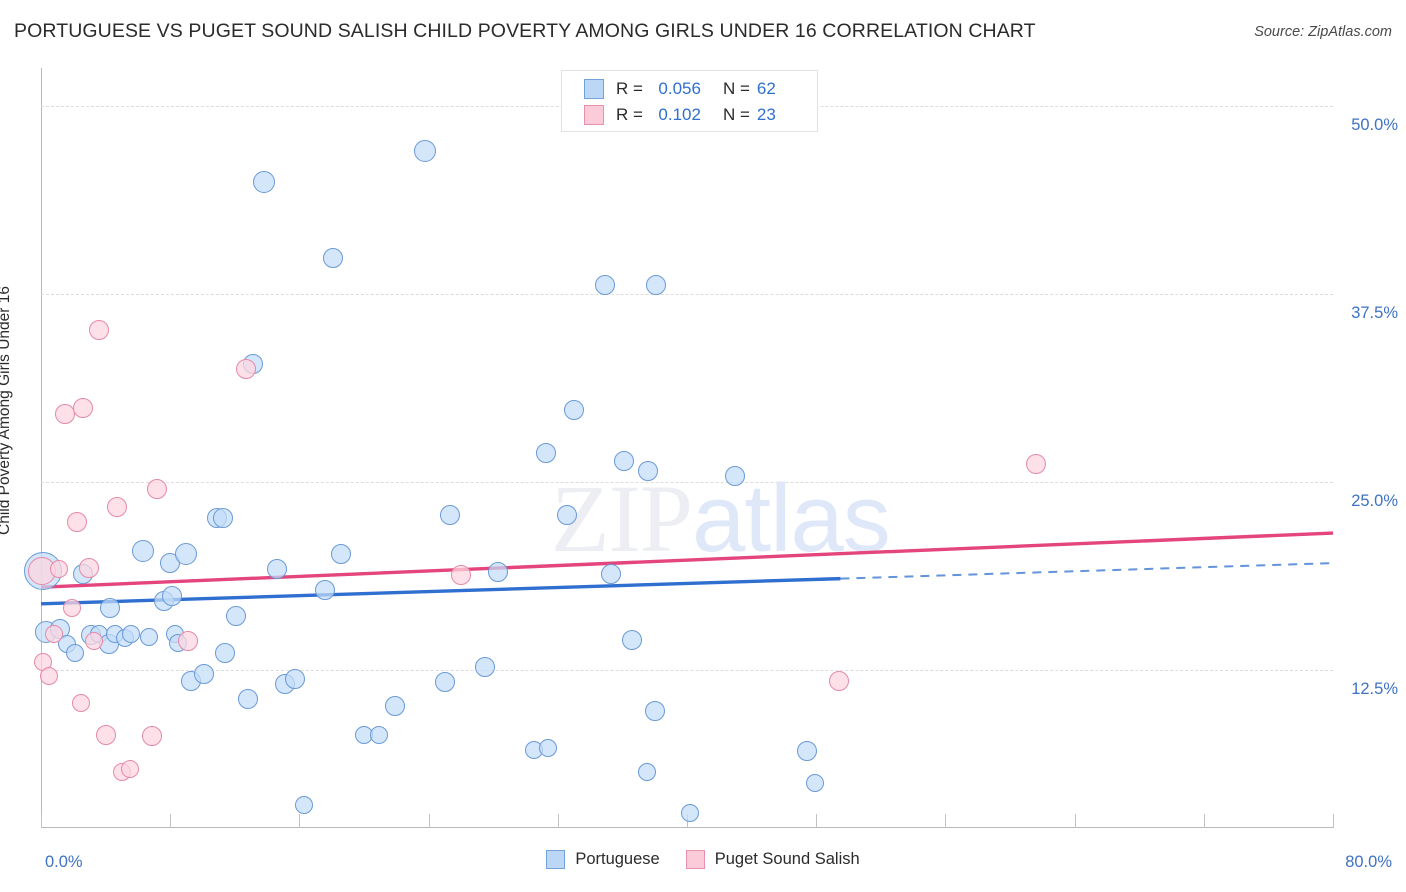 The width and height of the screenshot is (1406, 892). What do you see at coordinates (1374, 312) in the screenshot?
I see `y-axis-tick-label: 37.5%` at bounding box center [1374, 312].